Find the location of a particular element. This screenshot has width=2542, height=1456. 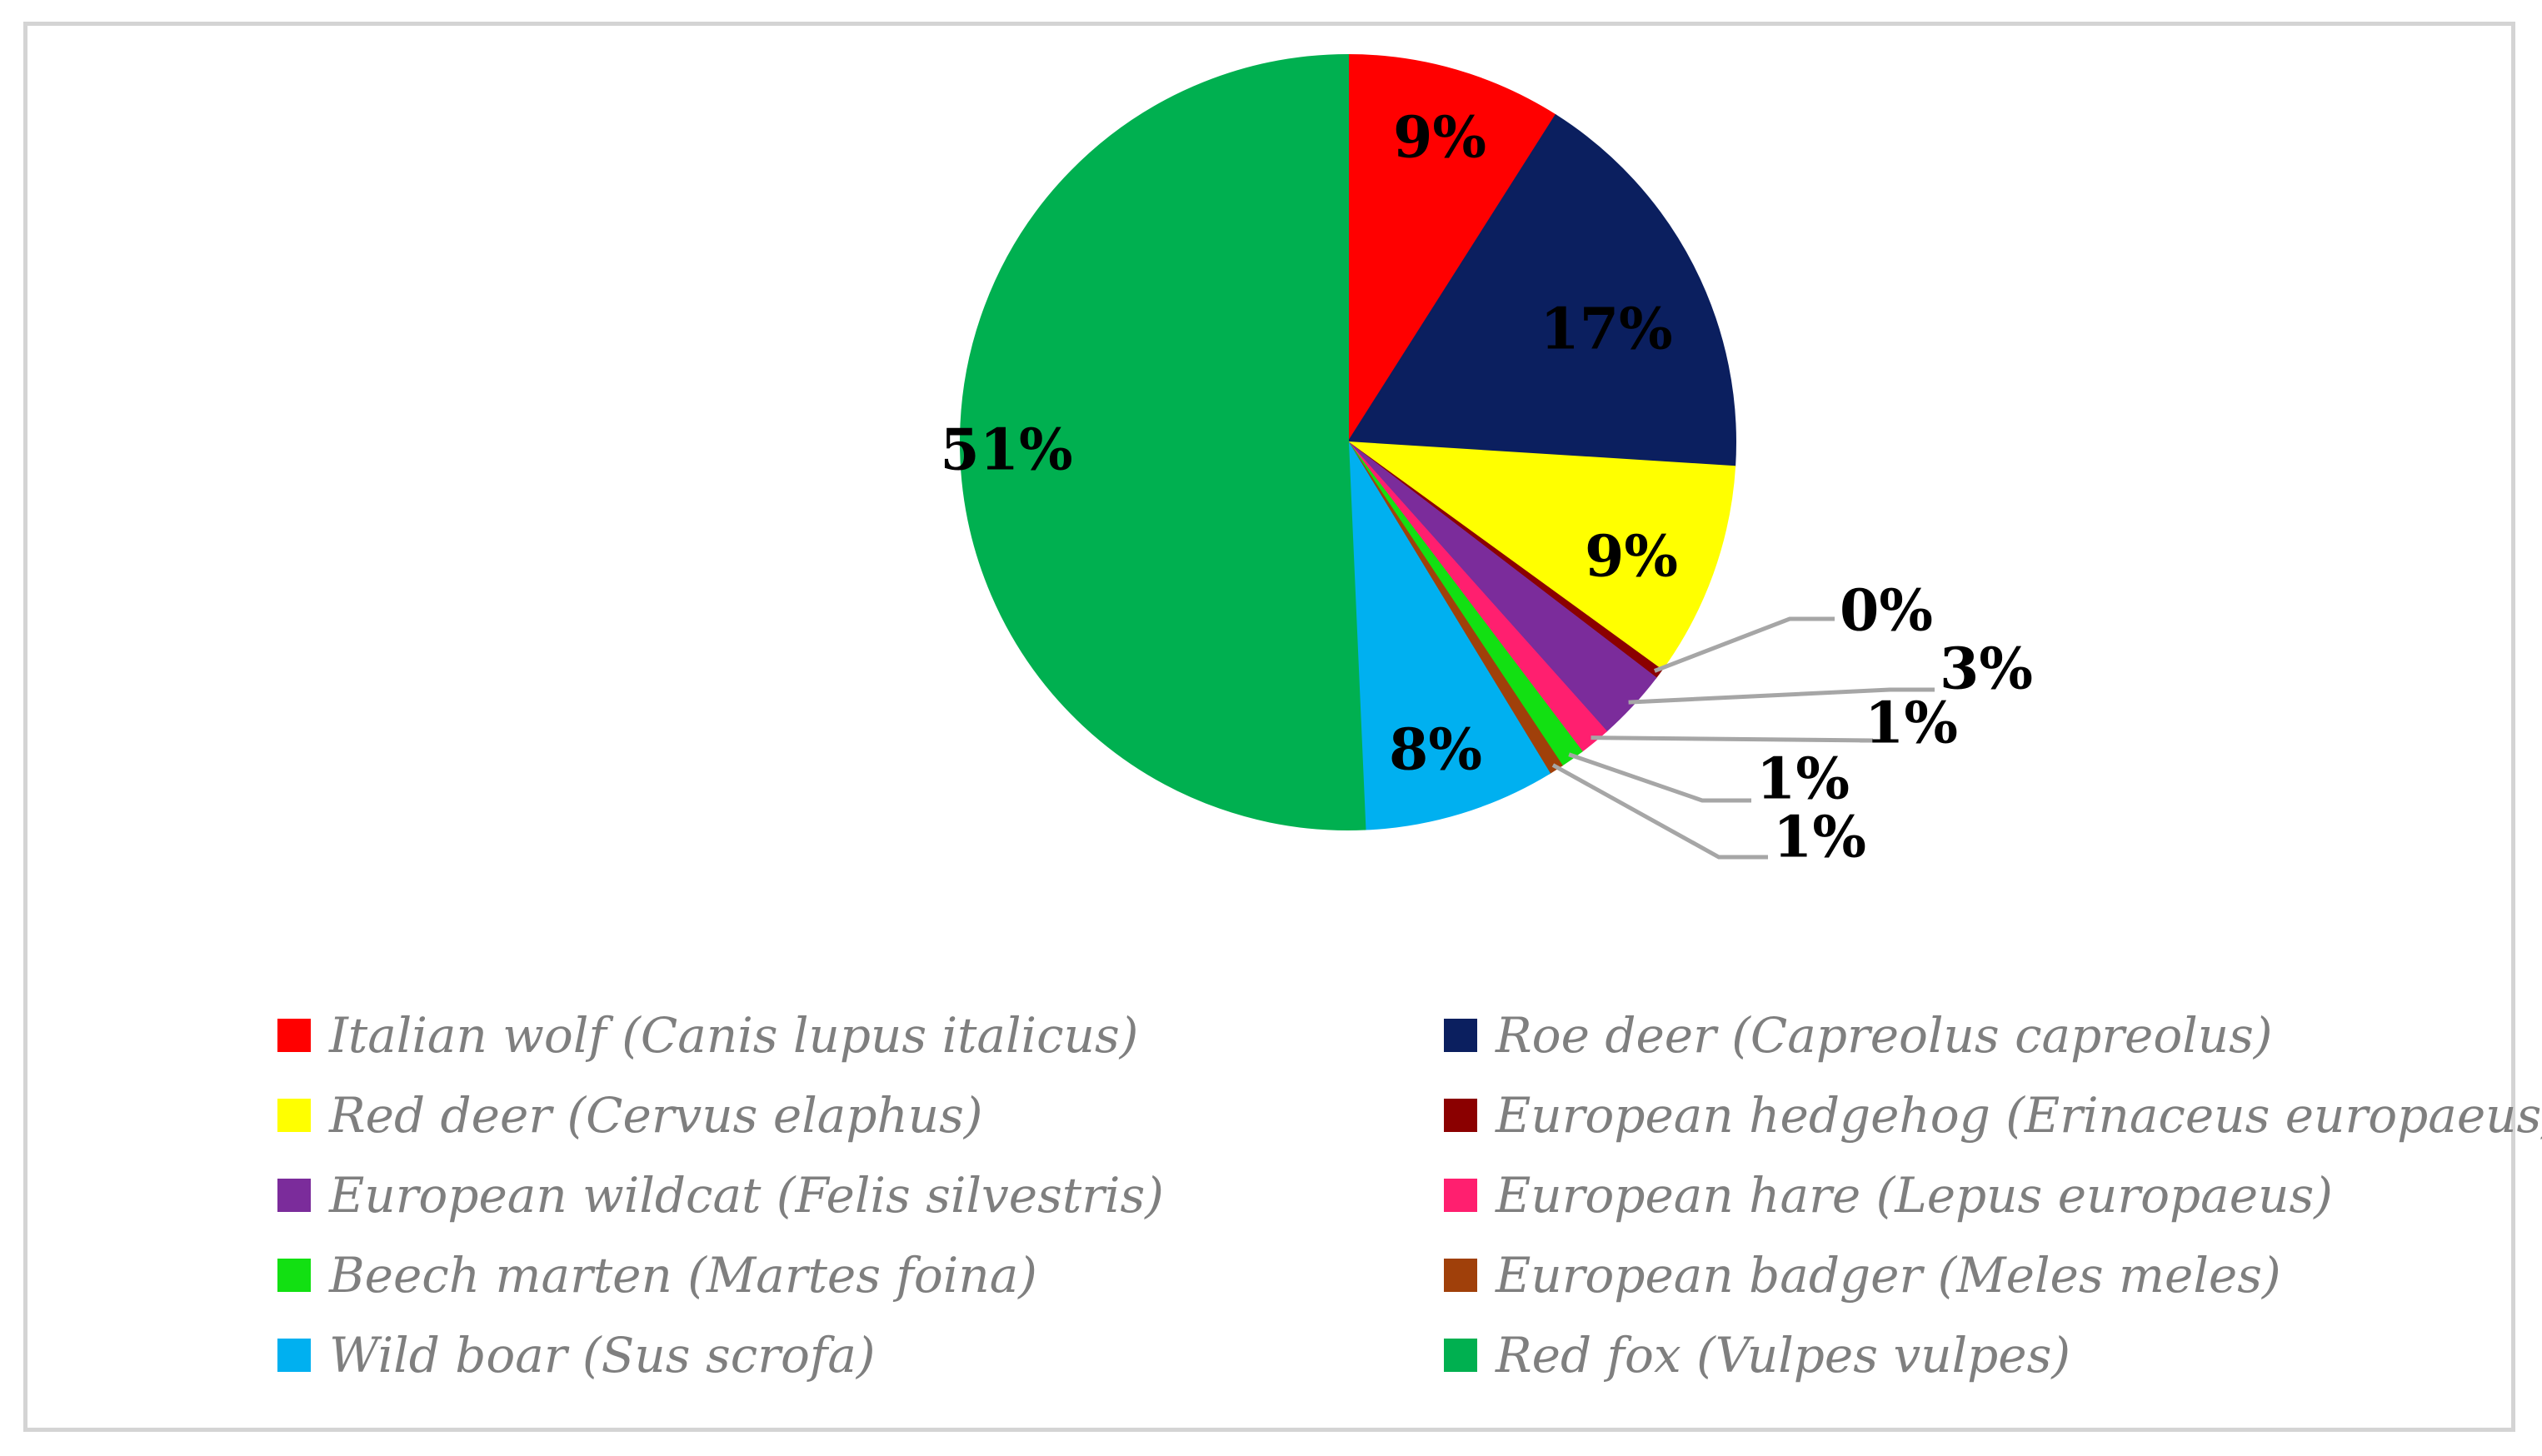

slice-label: 17% is located at coordinates (1606, 330).